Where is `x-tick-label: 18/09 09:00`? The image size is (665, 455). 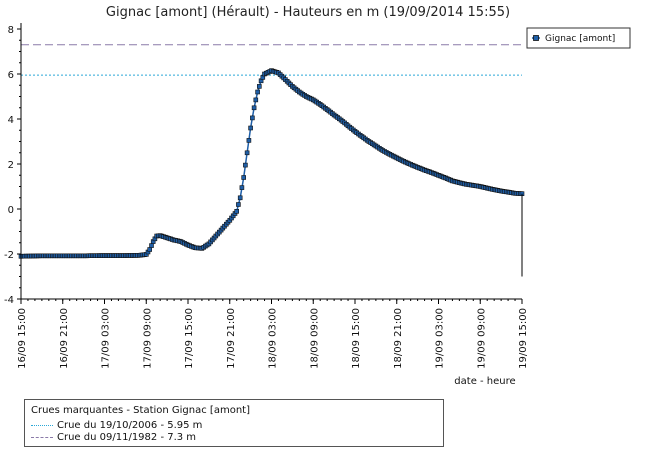
x-tick-label: 18/09 09:00 is located at coordinates (314, 338).